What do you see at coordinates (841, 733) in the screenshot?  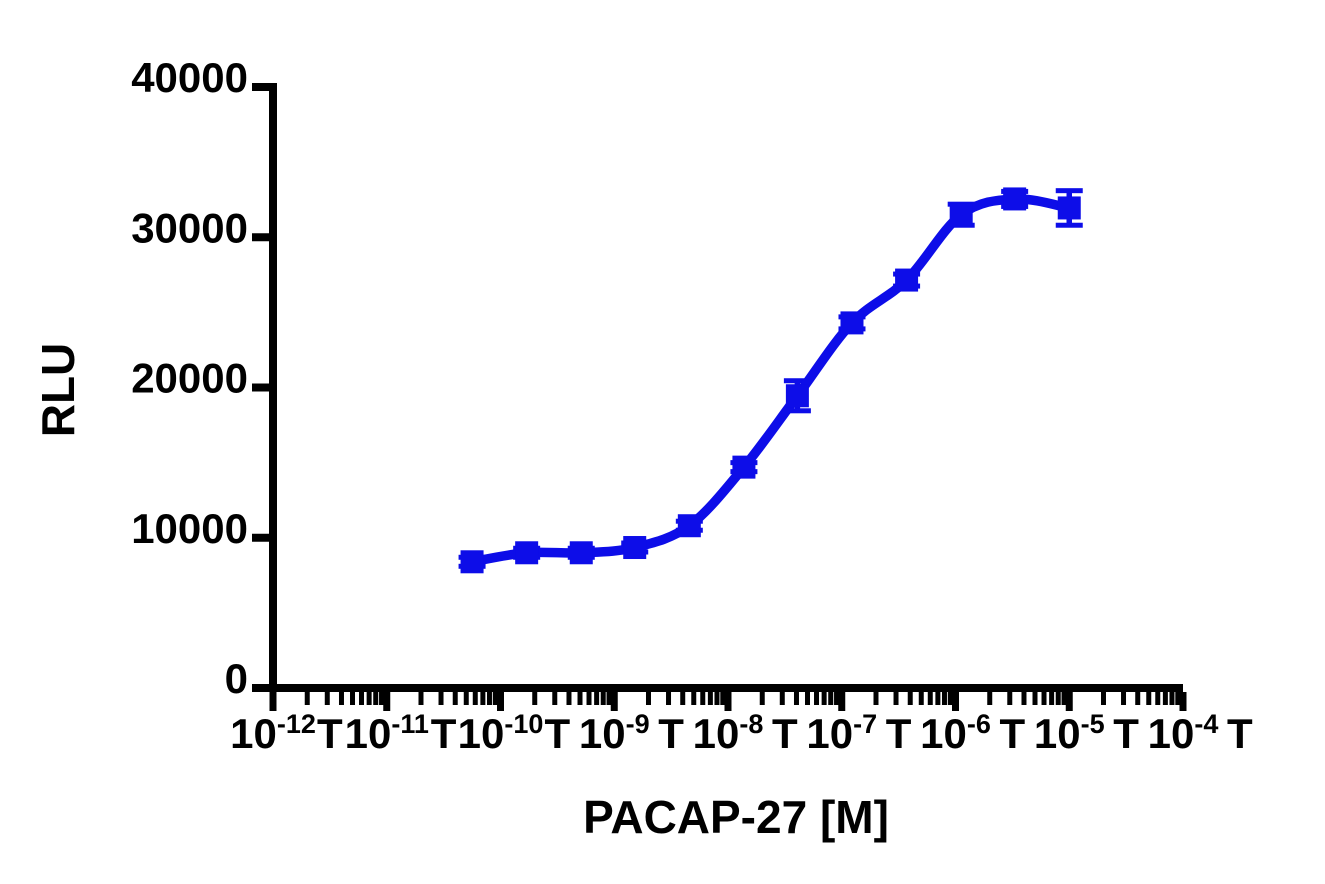 I see `x-decade-tick-label: 10⁻⁷` at bounding box center [841, 733].